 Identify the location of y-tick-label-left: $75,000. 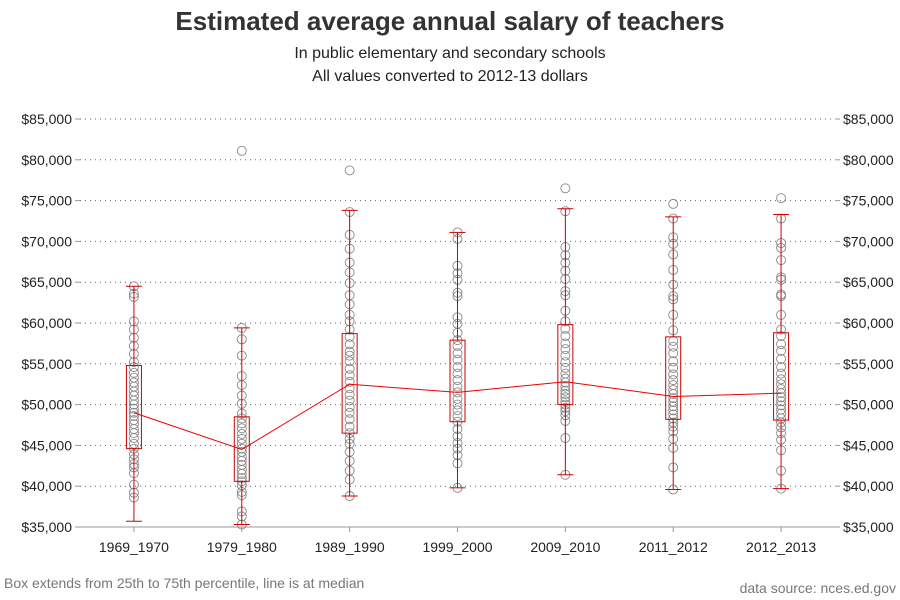
(46, 201).